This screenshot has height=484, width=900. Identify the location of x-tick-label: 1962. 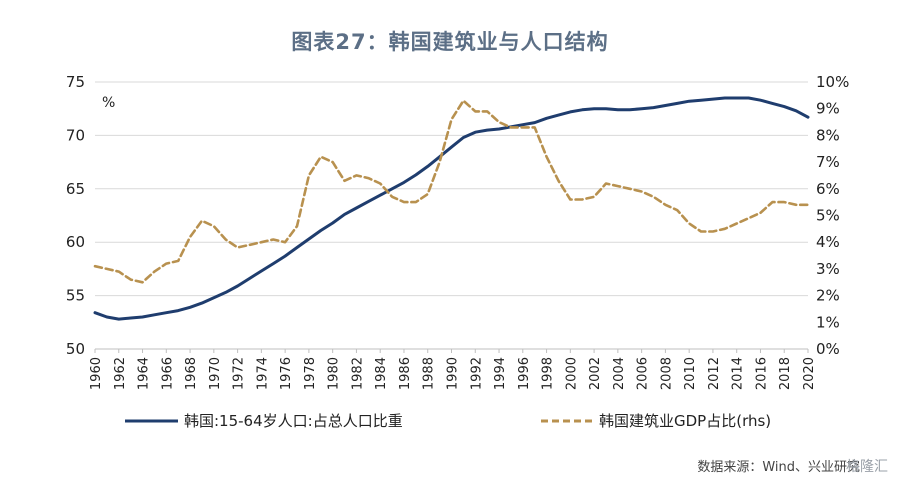
(120, 373).